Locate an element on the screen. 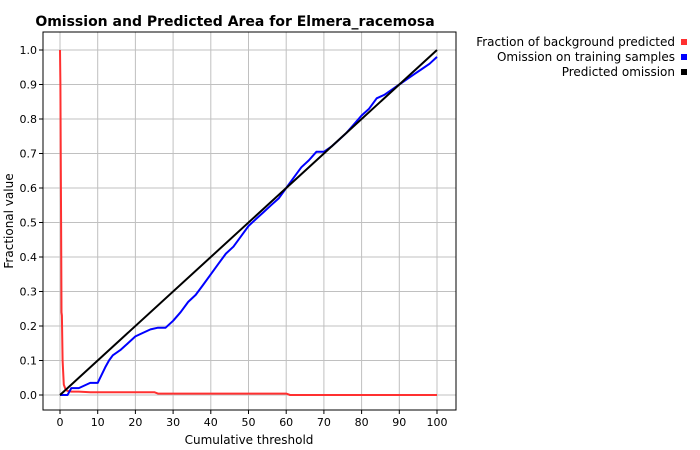 The width and height of the screenshot is (700, 450). legend-label-3: Predicted omission is located at coordinates (618, 72).